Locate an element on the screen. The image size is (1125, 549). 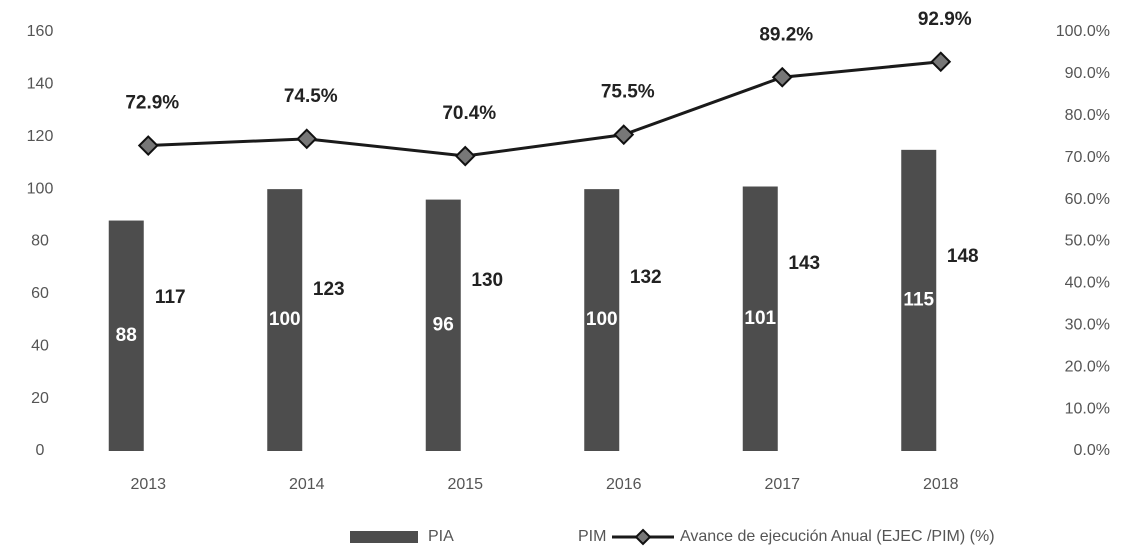
line-label: 74.5% is located at coordinates (311, 96).